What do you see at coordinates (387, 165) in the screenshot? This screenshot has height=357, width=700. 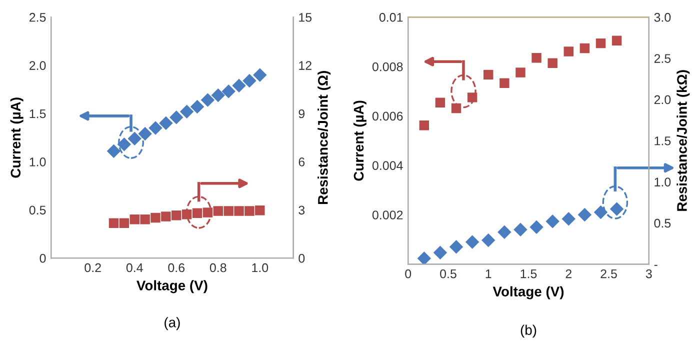 I see `y-tick-label: 0.004` at bounding box center [387, 165].